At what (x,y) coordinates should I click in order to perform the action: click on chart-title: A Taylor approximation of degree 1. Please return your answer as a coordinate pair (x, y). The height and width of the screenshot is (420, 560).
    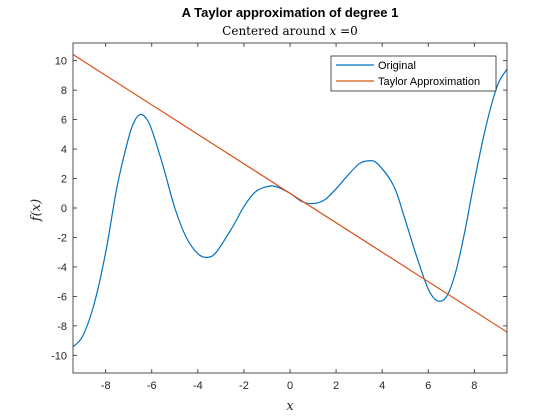
    Looking at the image, I should click on (290, 12).